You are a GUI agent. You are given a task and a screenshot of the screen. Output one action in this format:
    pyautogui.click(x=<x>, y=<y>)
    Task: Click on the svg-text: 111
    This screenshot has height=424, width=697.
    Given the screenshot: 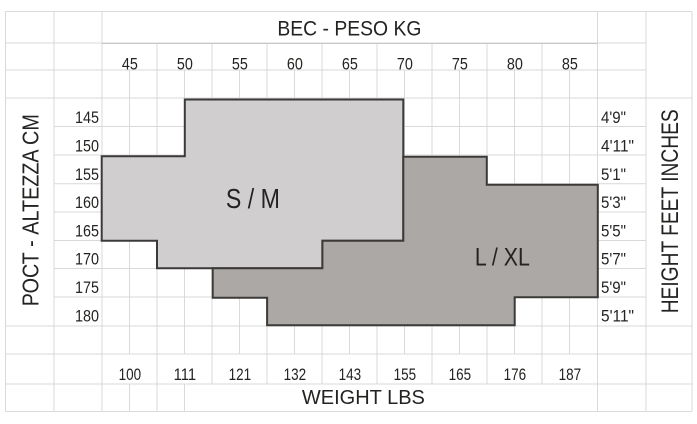 What is the action you would take?
    pyautogui.click(x=185, y=374)
    